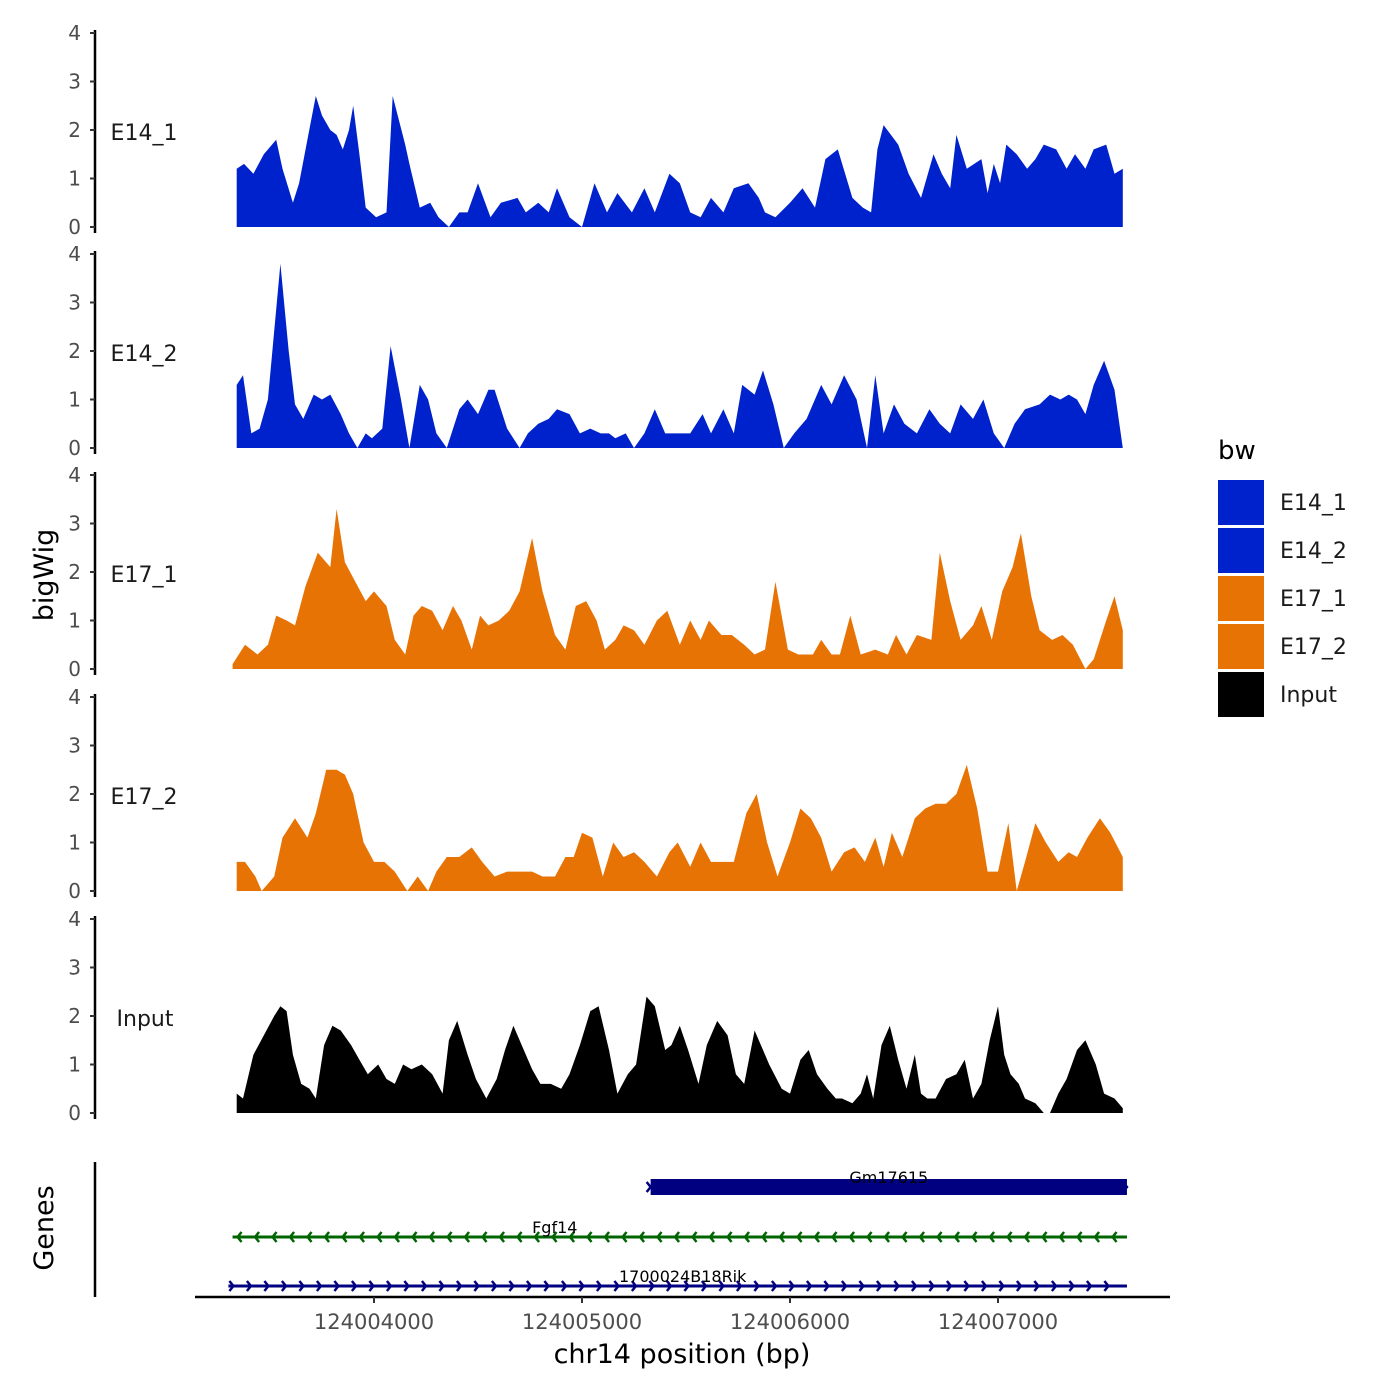 The image size is (1400, 1400). Describe the element at coordinates (1282, 646) in the screenshot. I see `legend-item-E17_2: E17_2` at that location.